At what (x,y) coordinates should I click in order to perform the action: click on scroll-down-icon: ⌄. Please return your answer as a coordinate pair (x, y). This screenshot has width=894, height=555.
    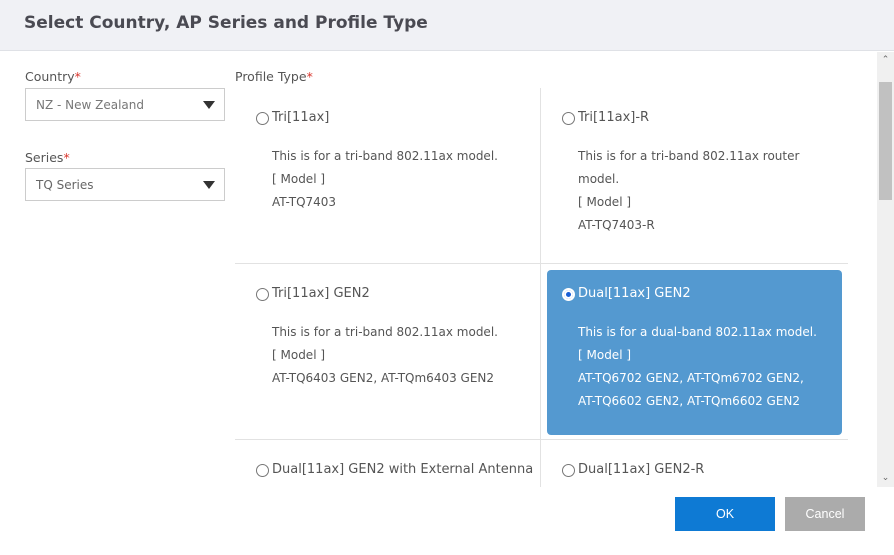
    Looking at the image, I should click on (885, 478).